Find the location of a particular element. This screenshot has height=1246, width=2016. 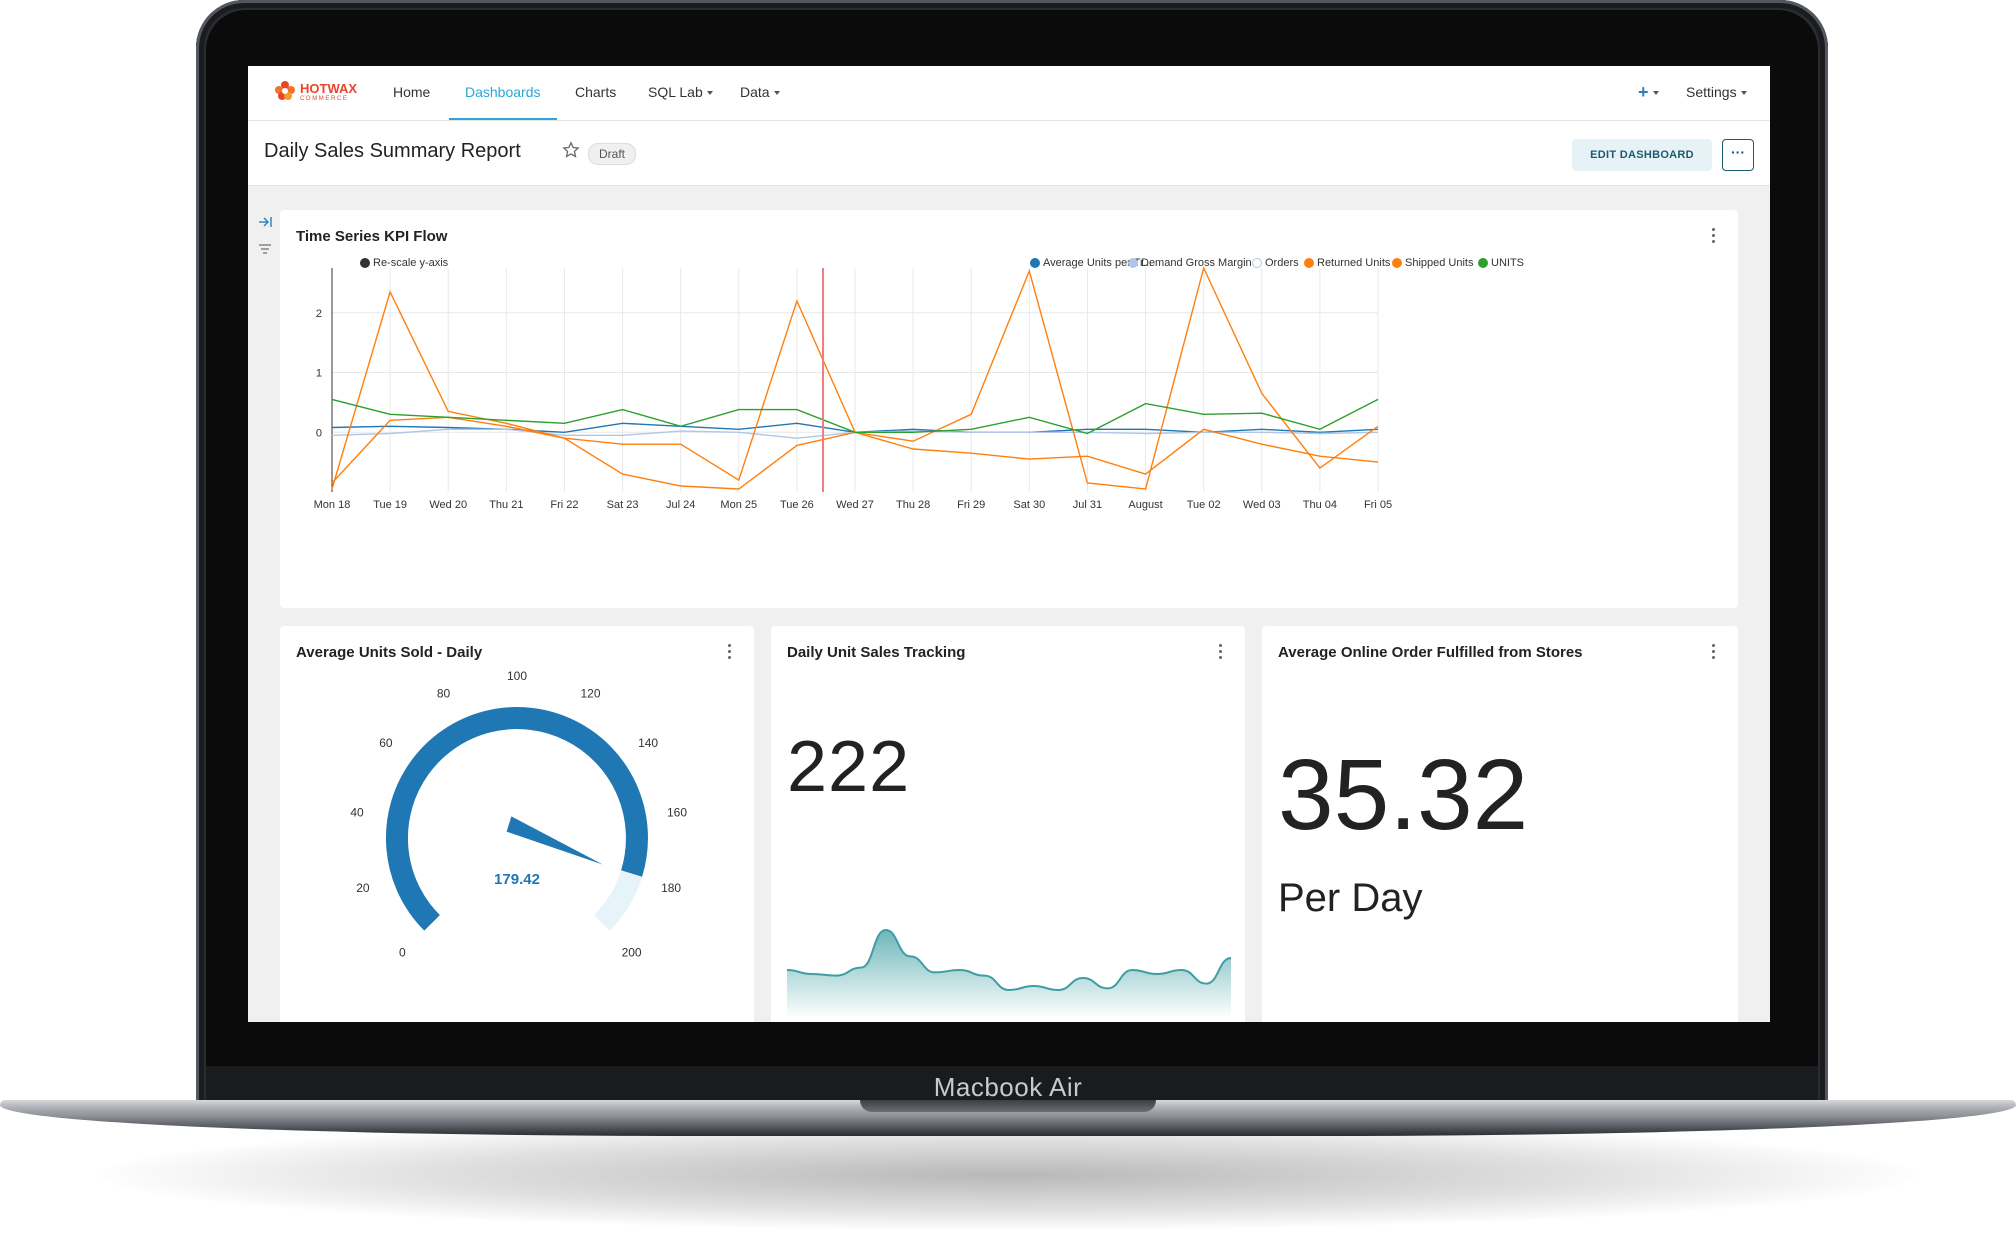

gauge-tick-label: 180 is located at coordinates (671, 888).